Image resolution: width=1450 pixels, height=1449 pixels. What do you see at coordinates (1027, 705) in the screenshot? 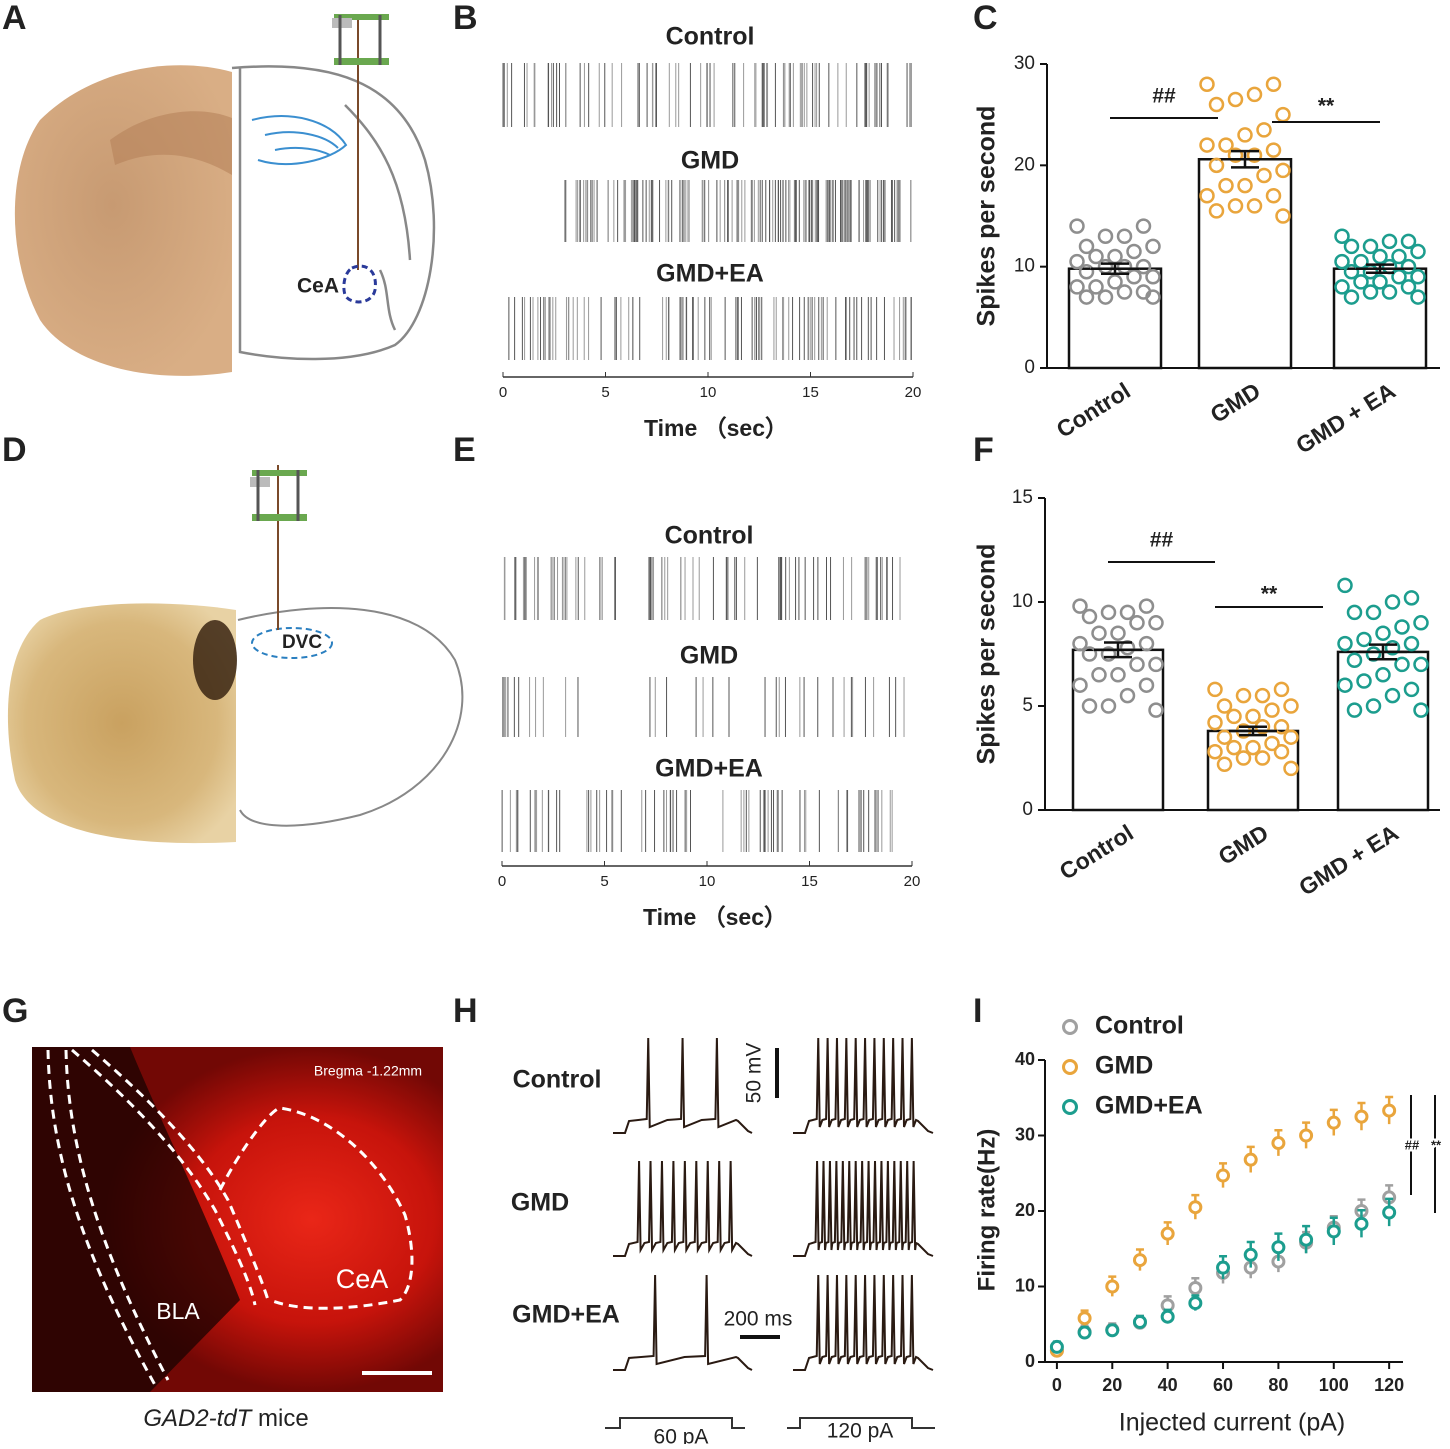
I see `y-tick-label: 5` at bounding box center [1027, 705].